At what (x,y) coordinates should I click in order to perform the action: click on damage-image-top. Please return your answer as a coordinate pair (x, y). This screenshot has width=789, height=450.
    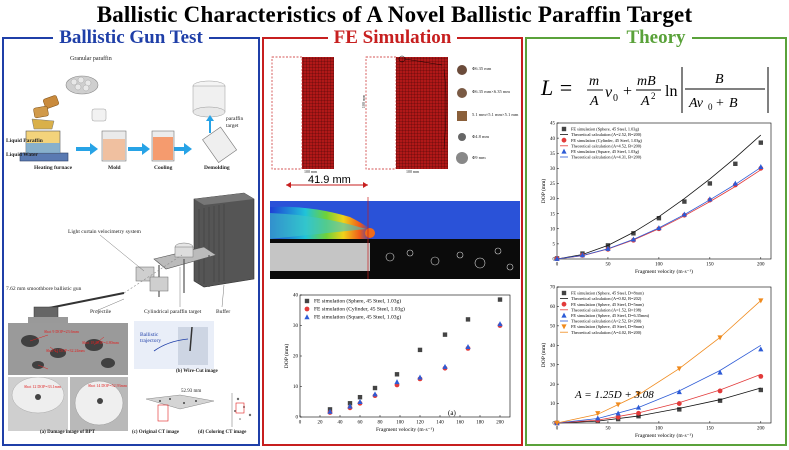
    Looking at the image, I should click on (68, 349).